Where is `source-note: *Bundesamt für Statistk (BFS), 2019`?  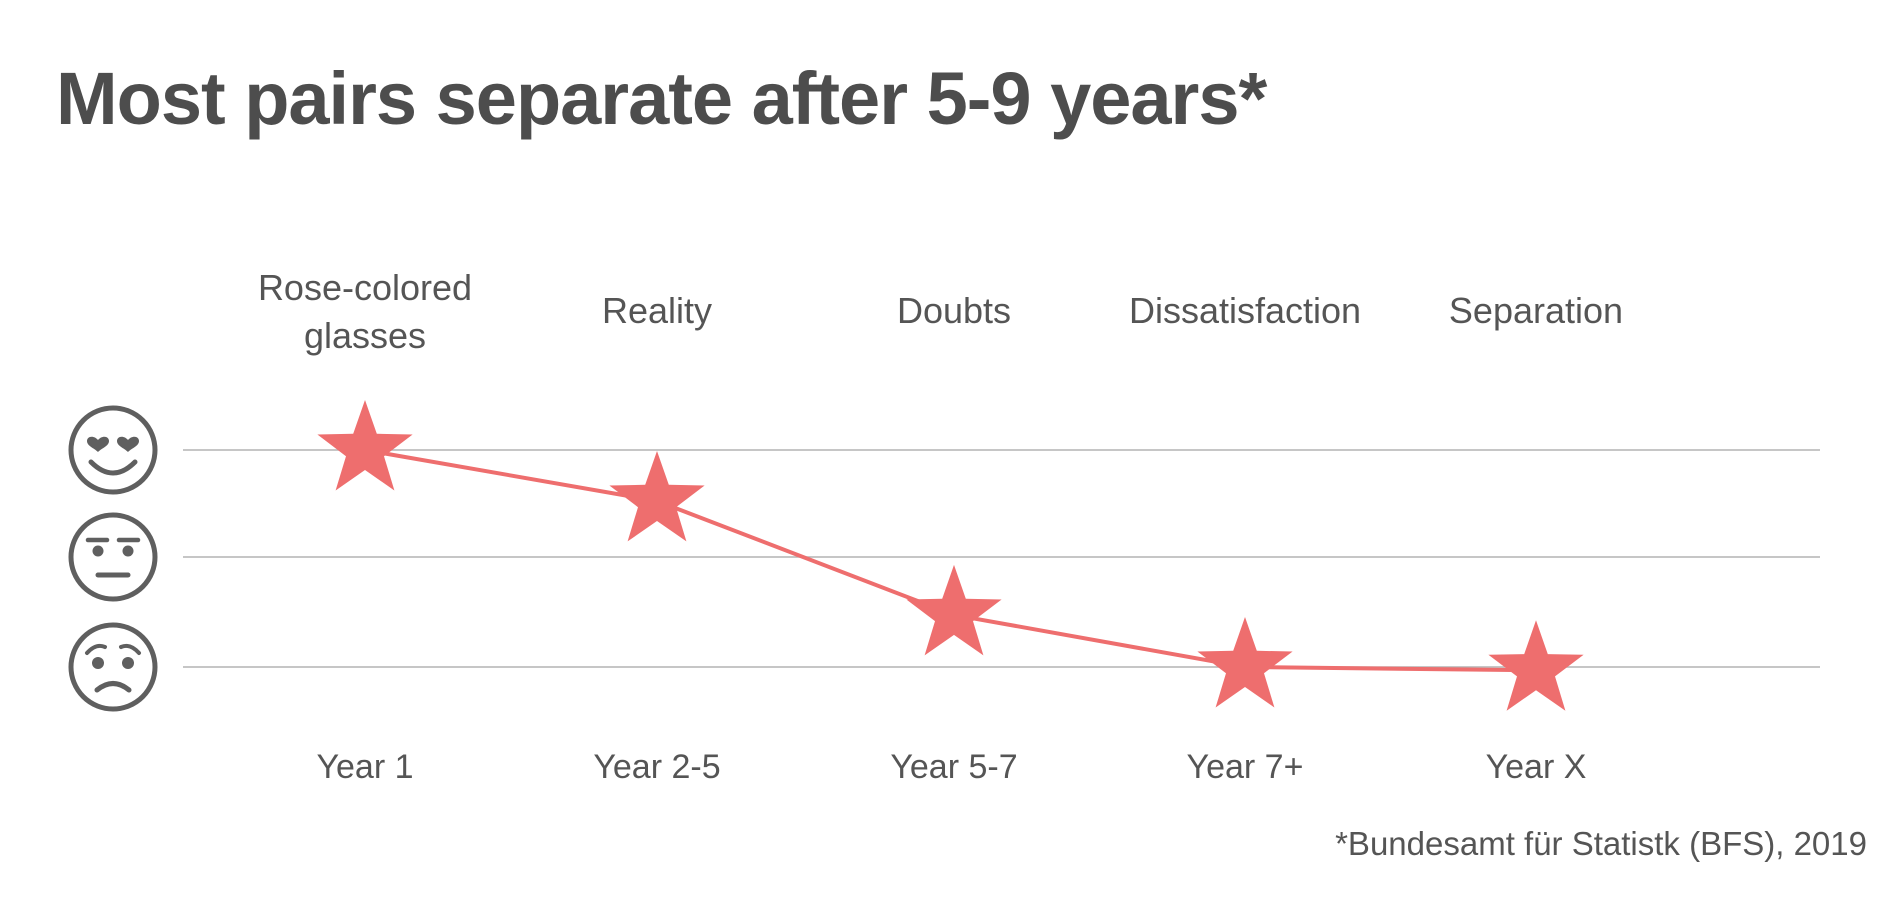
source-note: *Bundesamt für Statistk (BFS), 2019 is located at coordinates (1601, 843).